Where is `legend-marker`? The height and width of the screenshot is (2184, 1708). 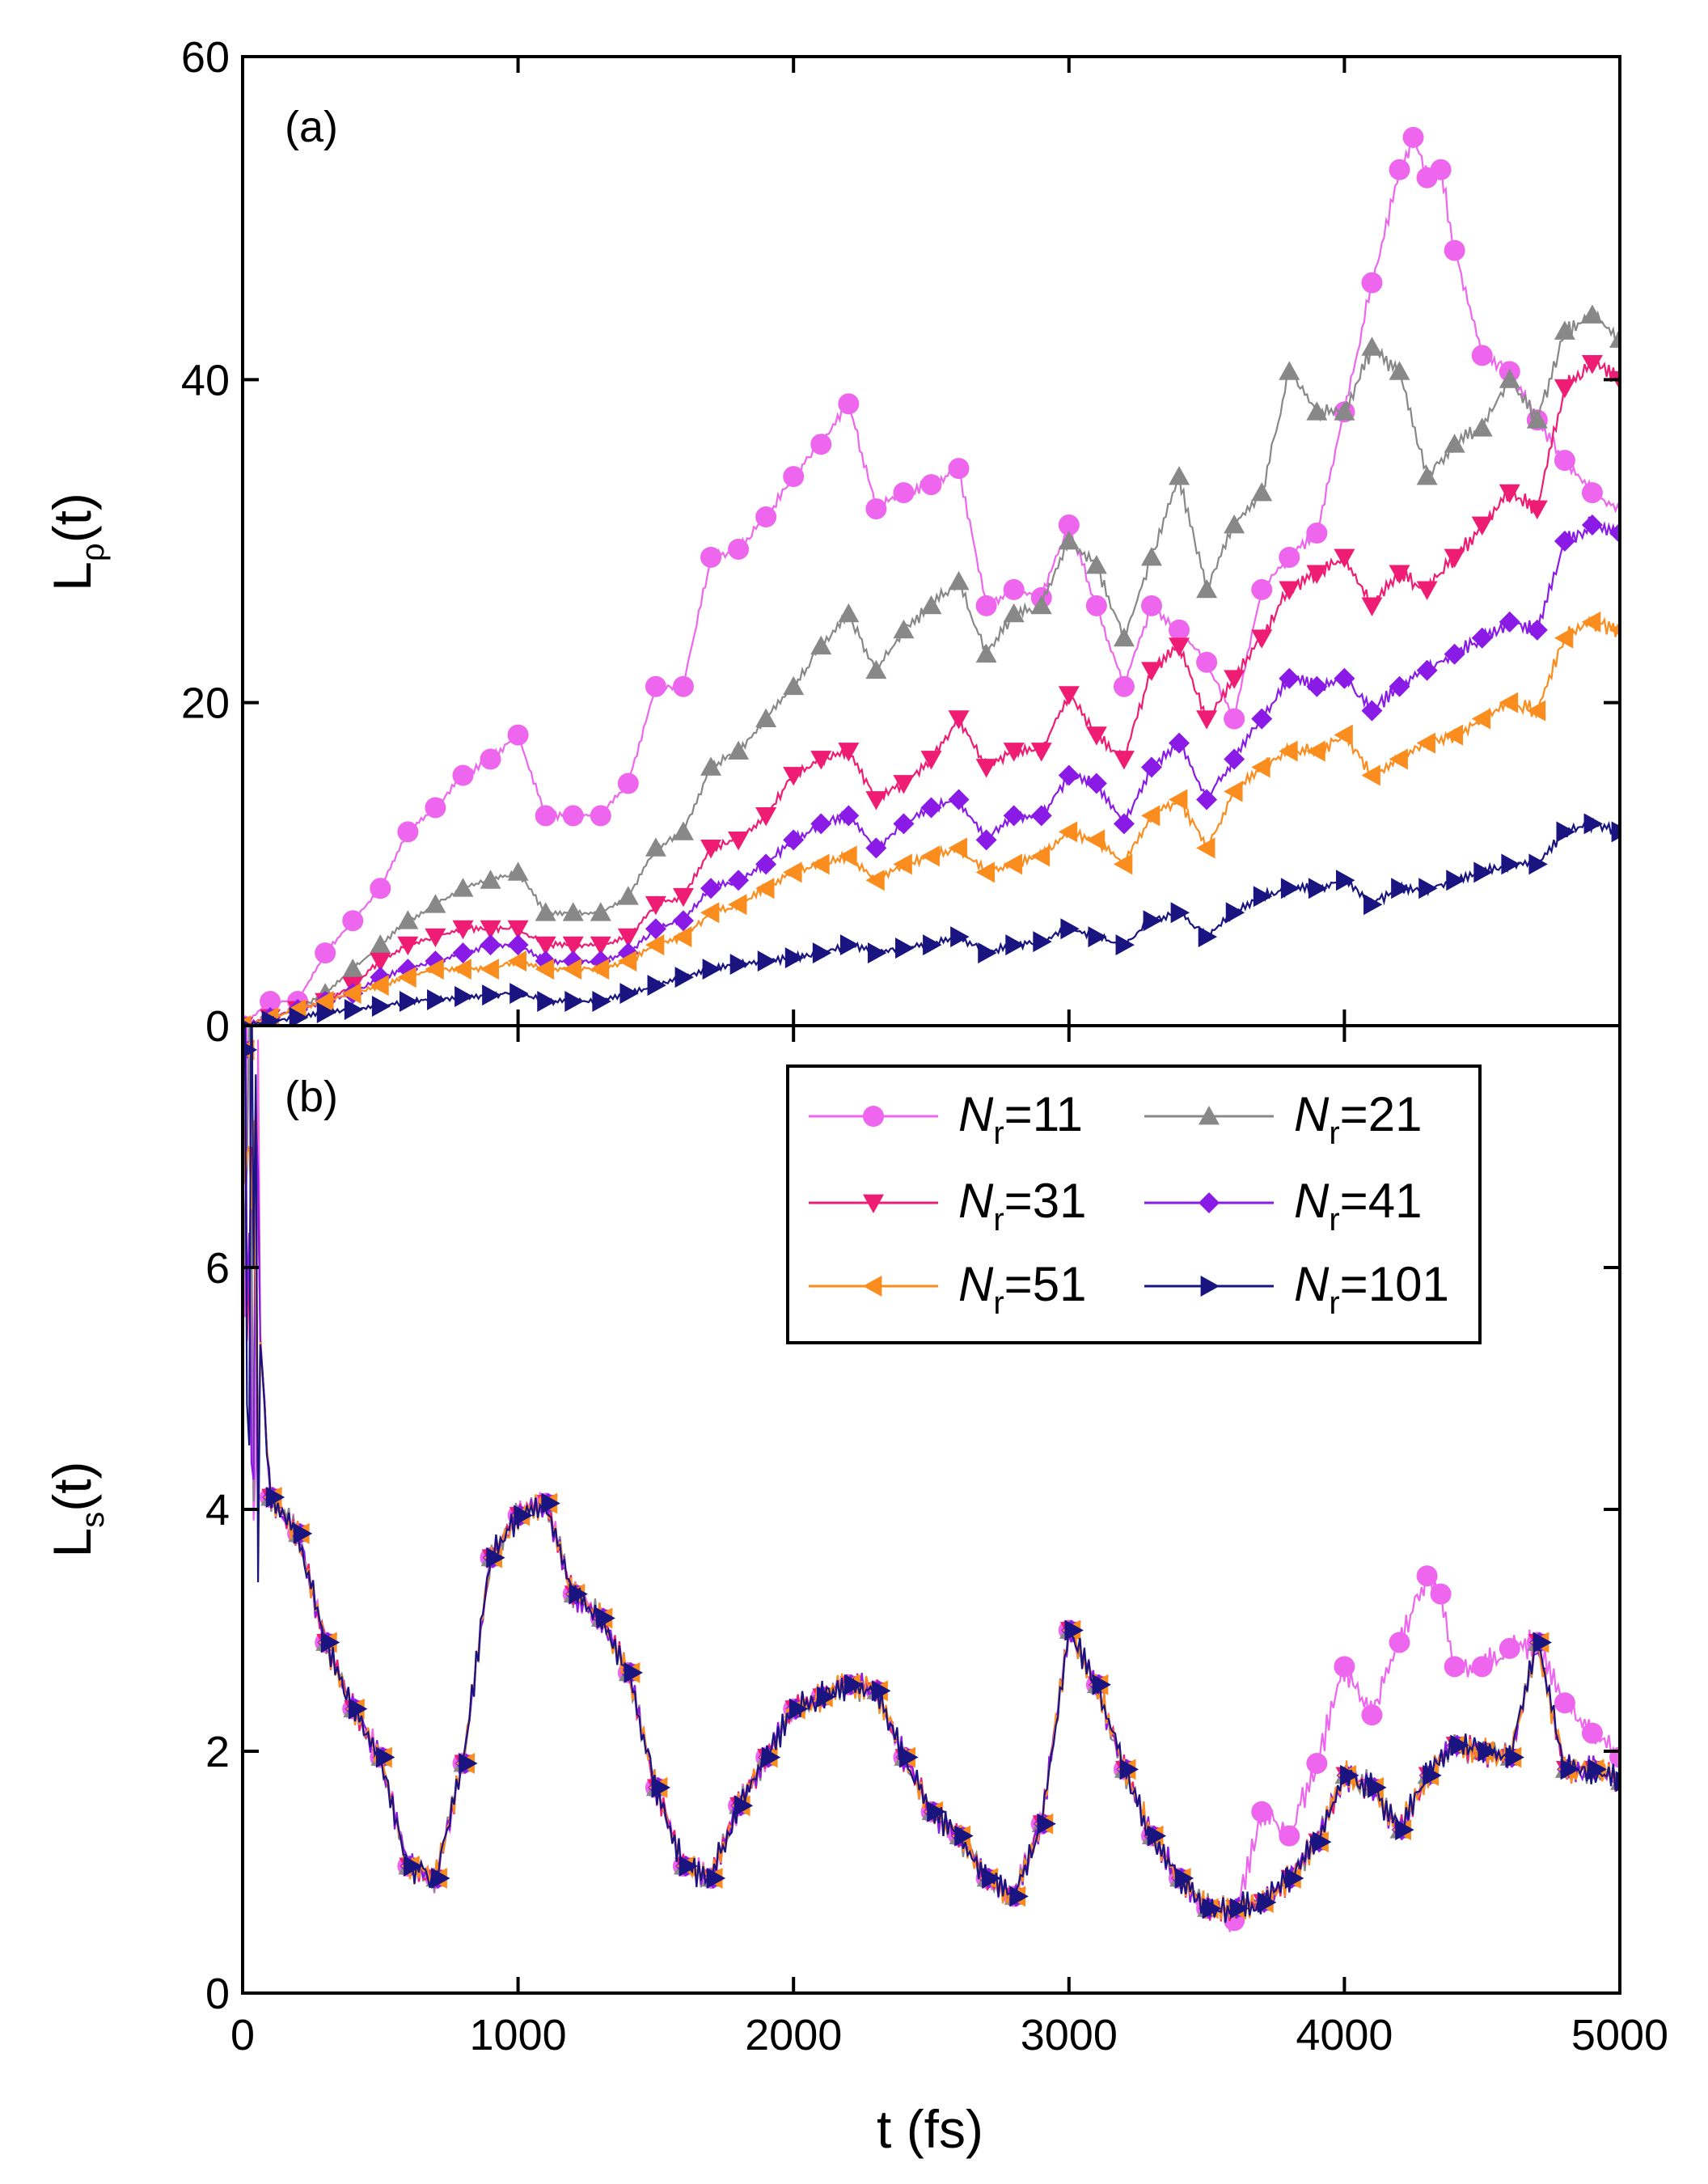
legend-marker is located at coordinates (1209, 1115).